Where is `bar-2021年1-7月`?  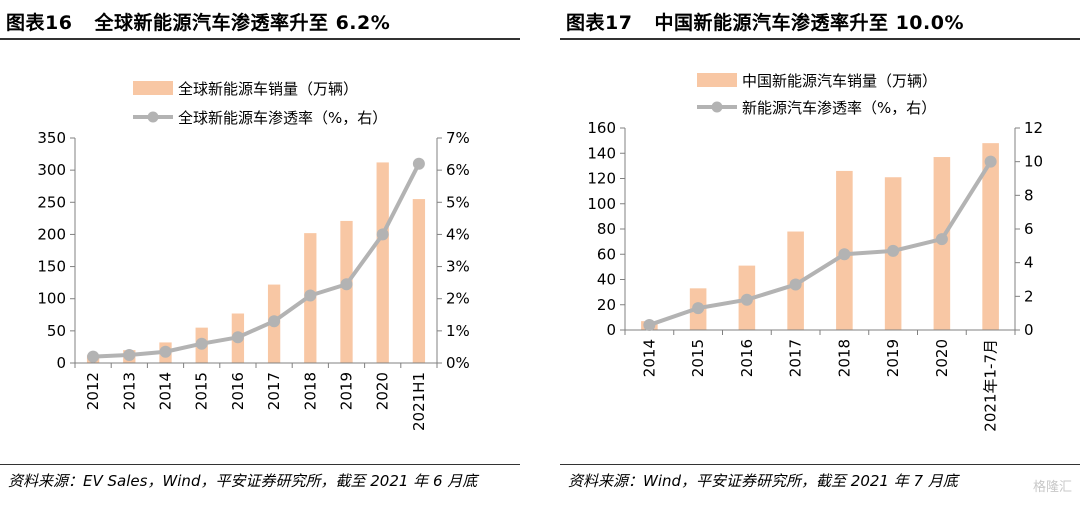 bar-2021年1-7月 is located at coordinates (990, 236).